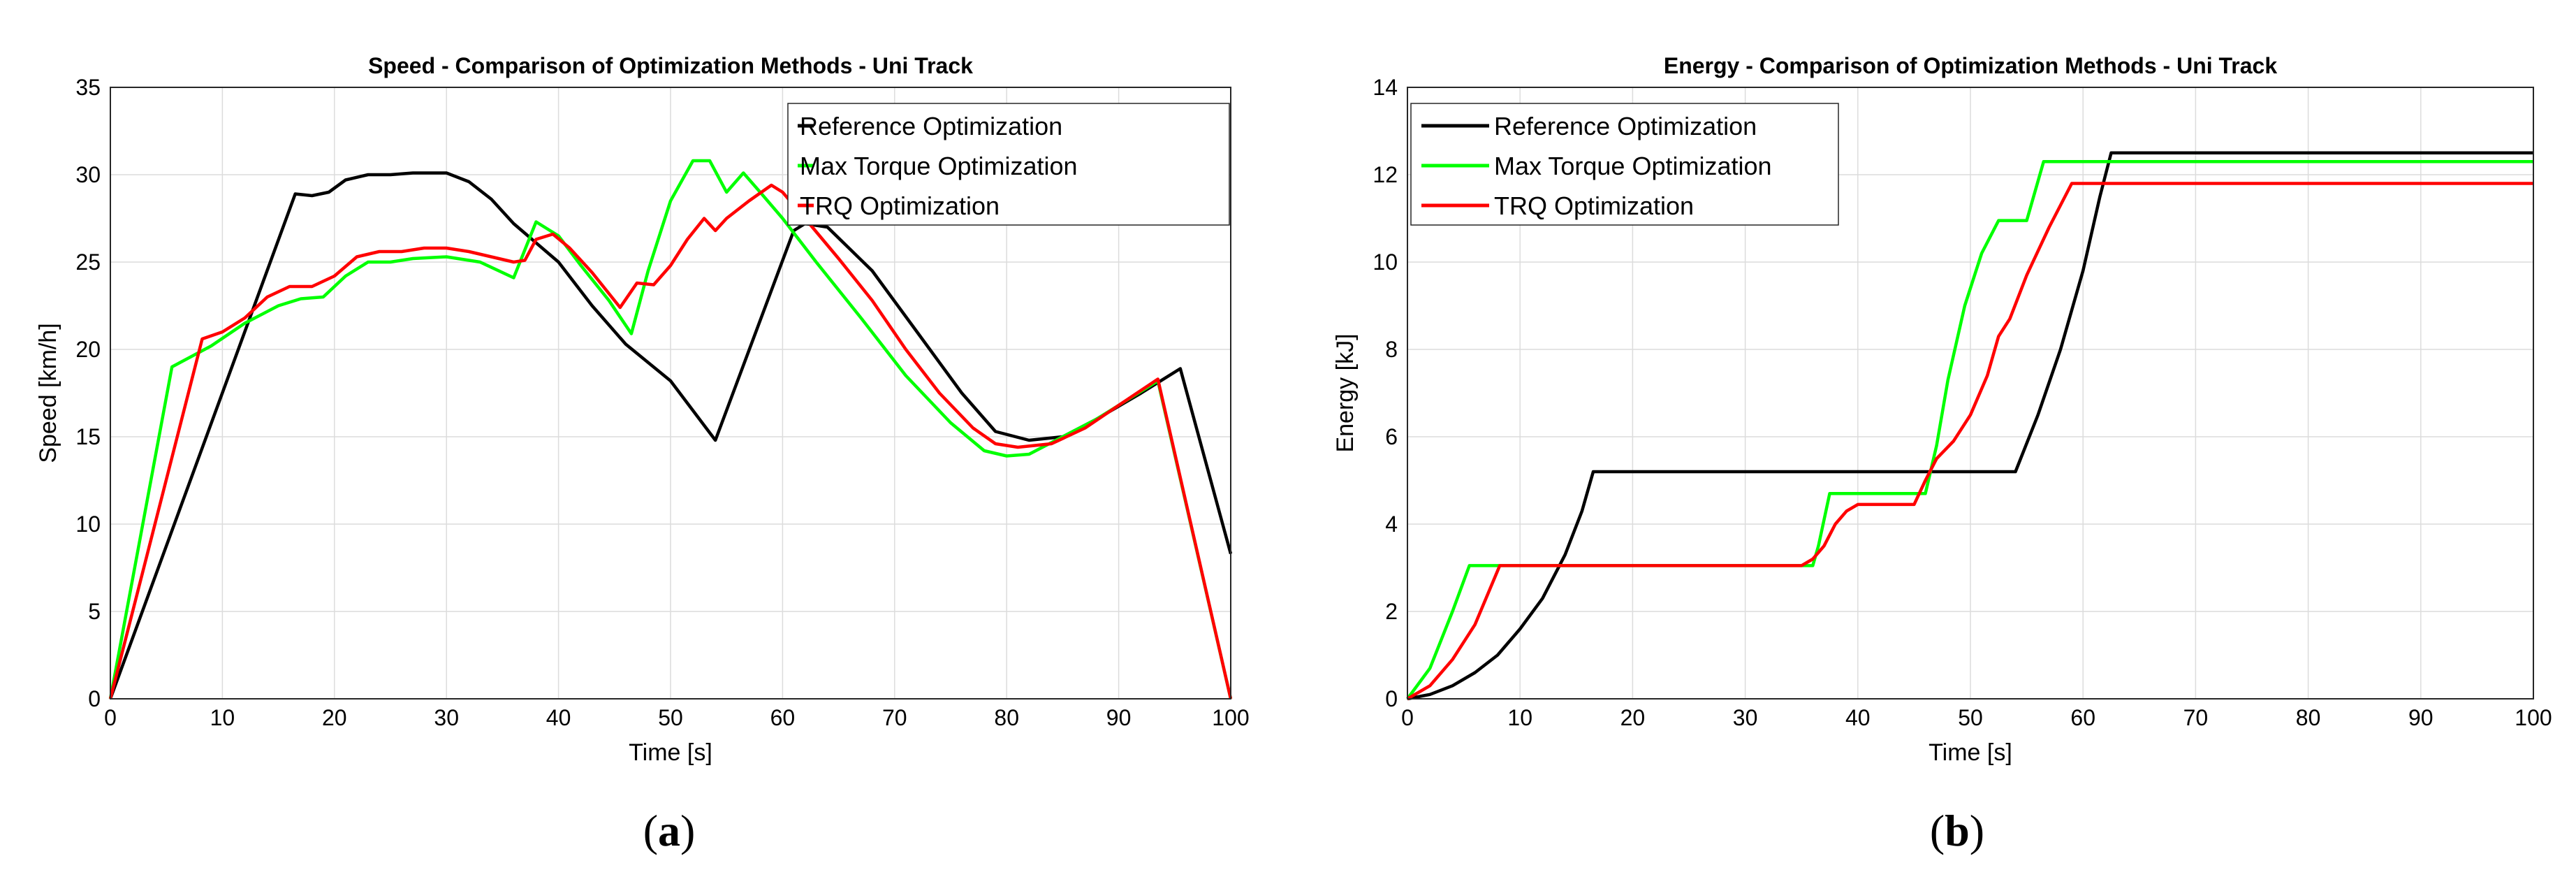  I want to click on panel-b-letter: b, so click(1957, 830).